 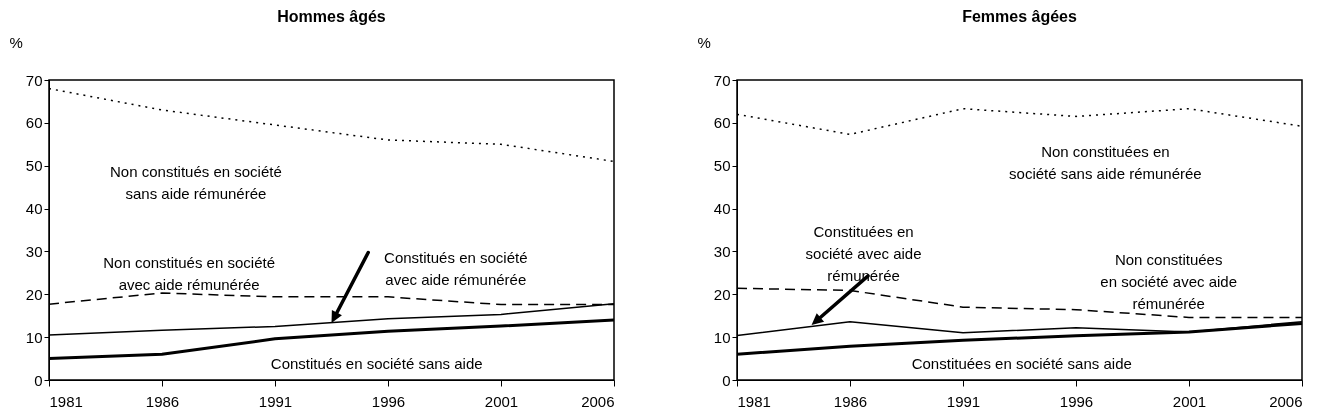 What do you see at coordinates (189, 274) in the screenshot?
I see `series-label: Non constitués en société avec aide rémunérée` at bounding box center [189, 274].